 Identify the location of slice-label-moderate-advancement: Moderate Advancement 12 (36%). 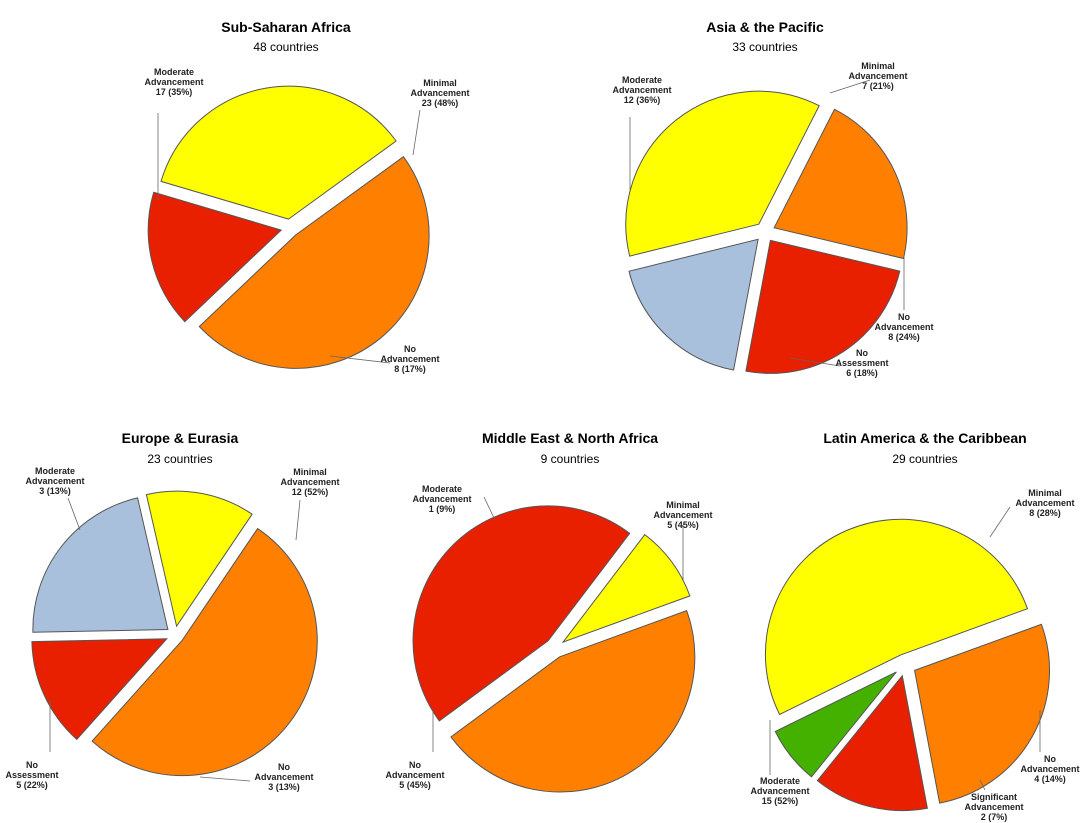
(641, 90).